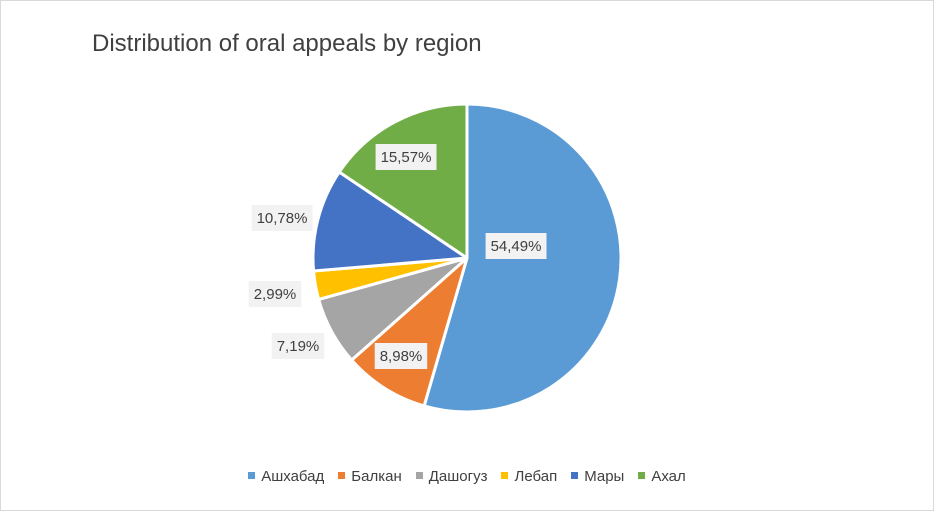  What do you see at coordinates (604, 476) in the screenshot?
I see `legend-label: Мары` at bounding box center [604, 476].